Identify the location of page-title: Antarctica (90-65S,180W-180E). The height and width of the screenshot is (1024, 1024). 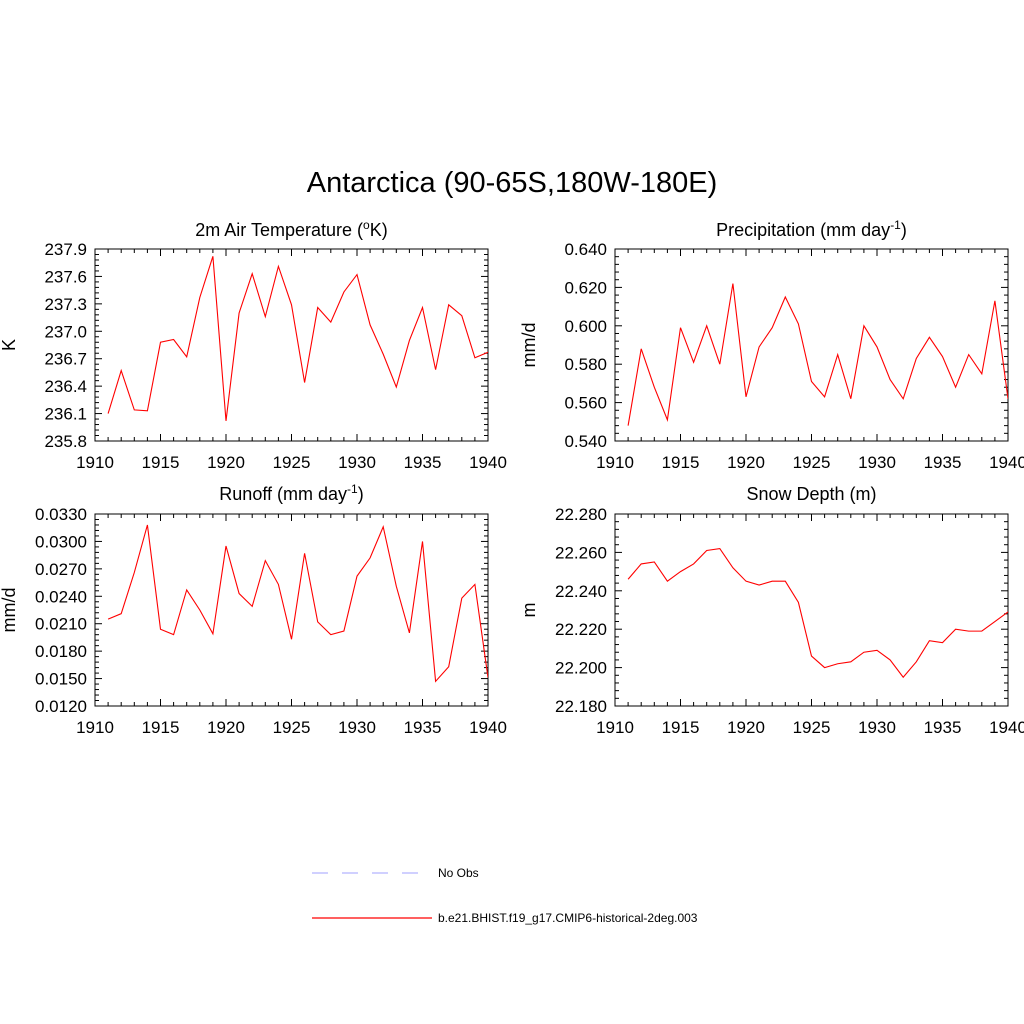
(512, 183).